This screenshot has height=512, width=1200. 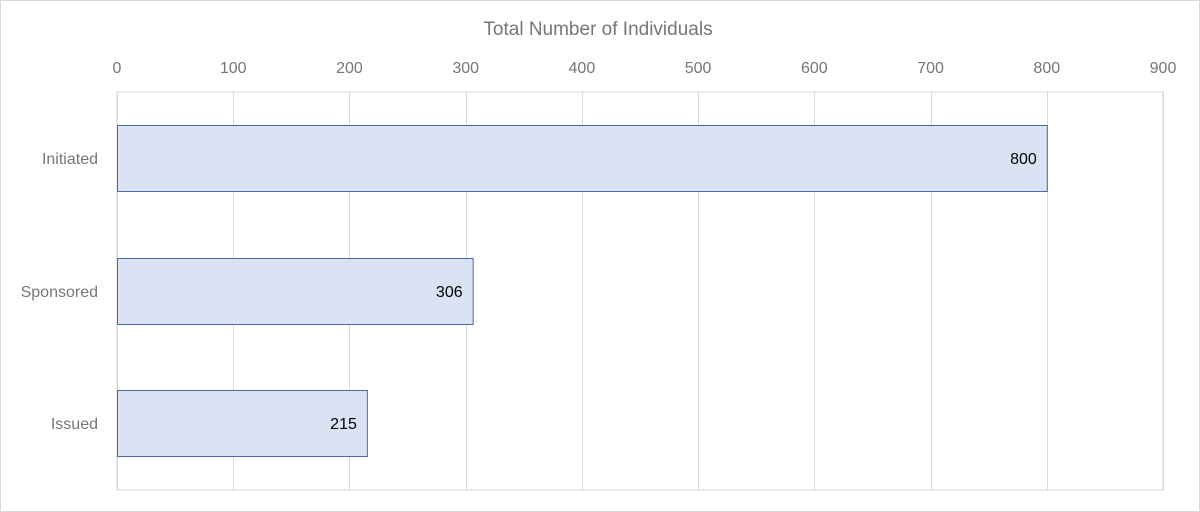 What do you see at coordinates (930, 68) in the screenshot?
I see `x-tick-label-700: 700` at bounding box center [930, 68].